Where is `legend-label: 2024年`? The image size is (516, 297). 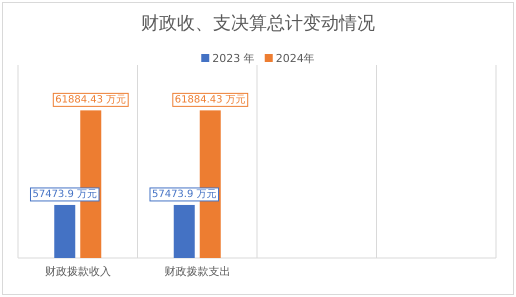 legend-label: 2024年 is located at coordinates (295, 58).